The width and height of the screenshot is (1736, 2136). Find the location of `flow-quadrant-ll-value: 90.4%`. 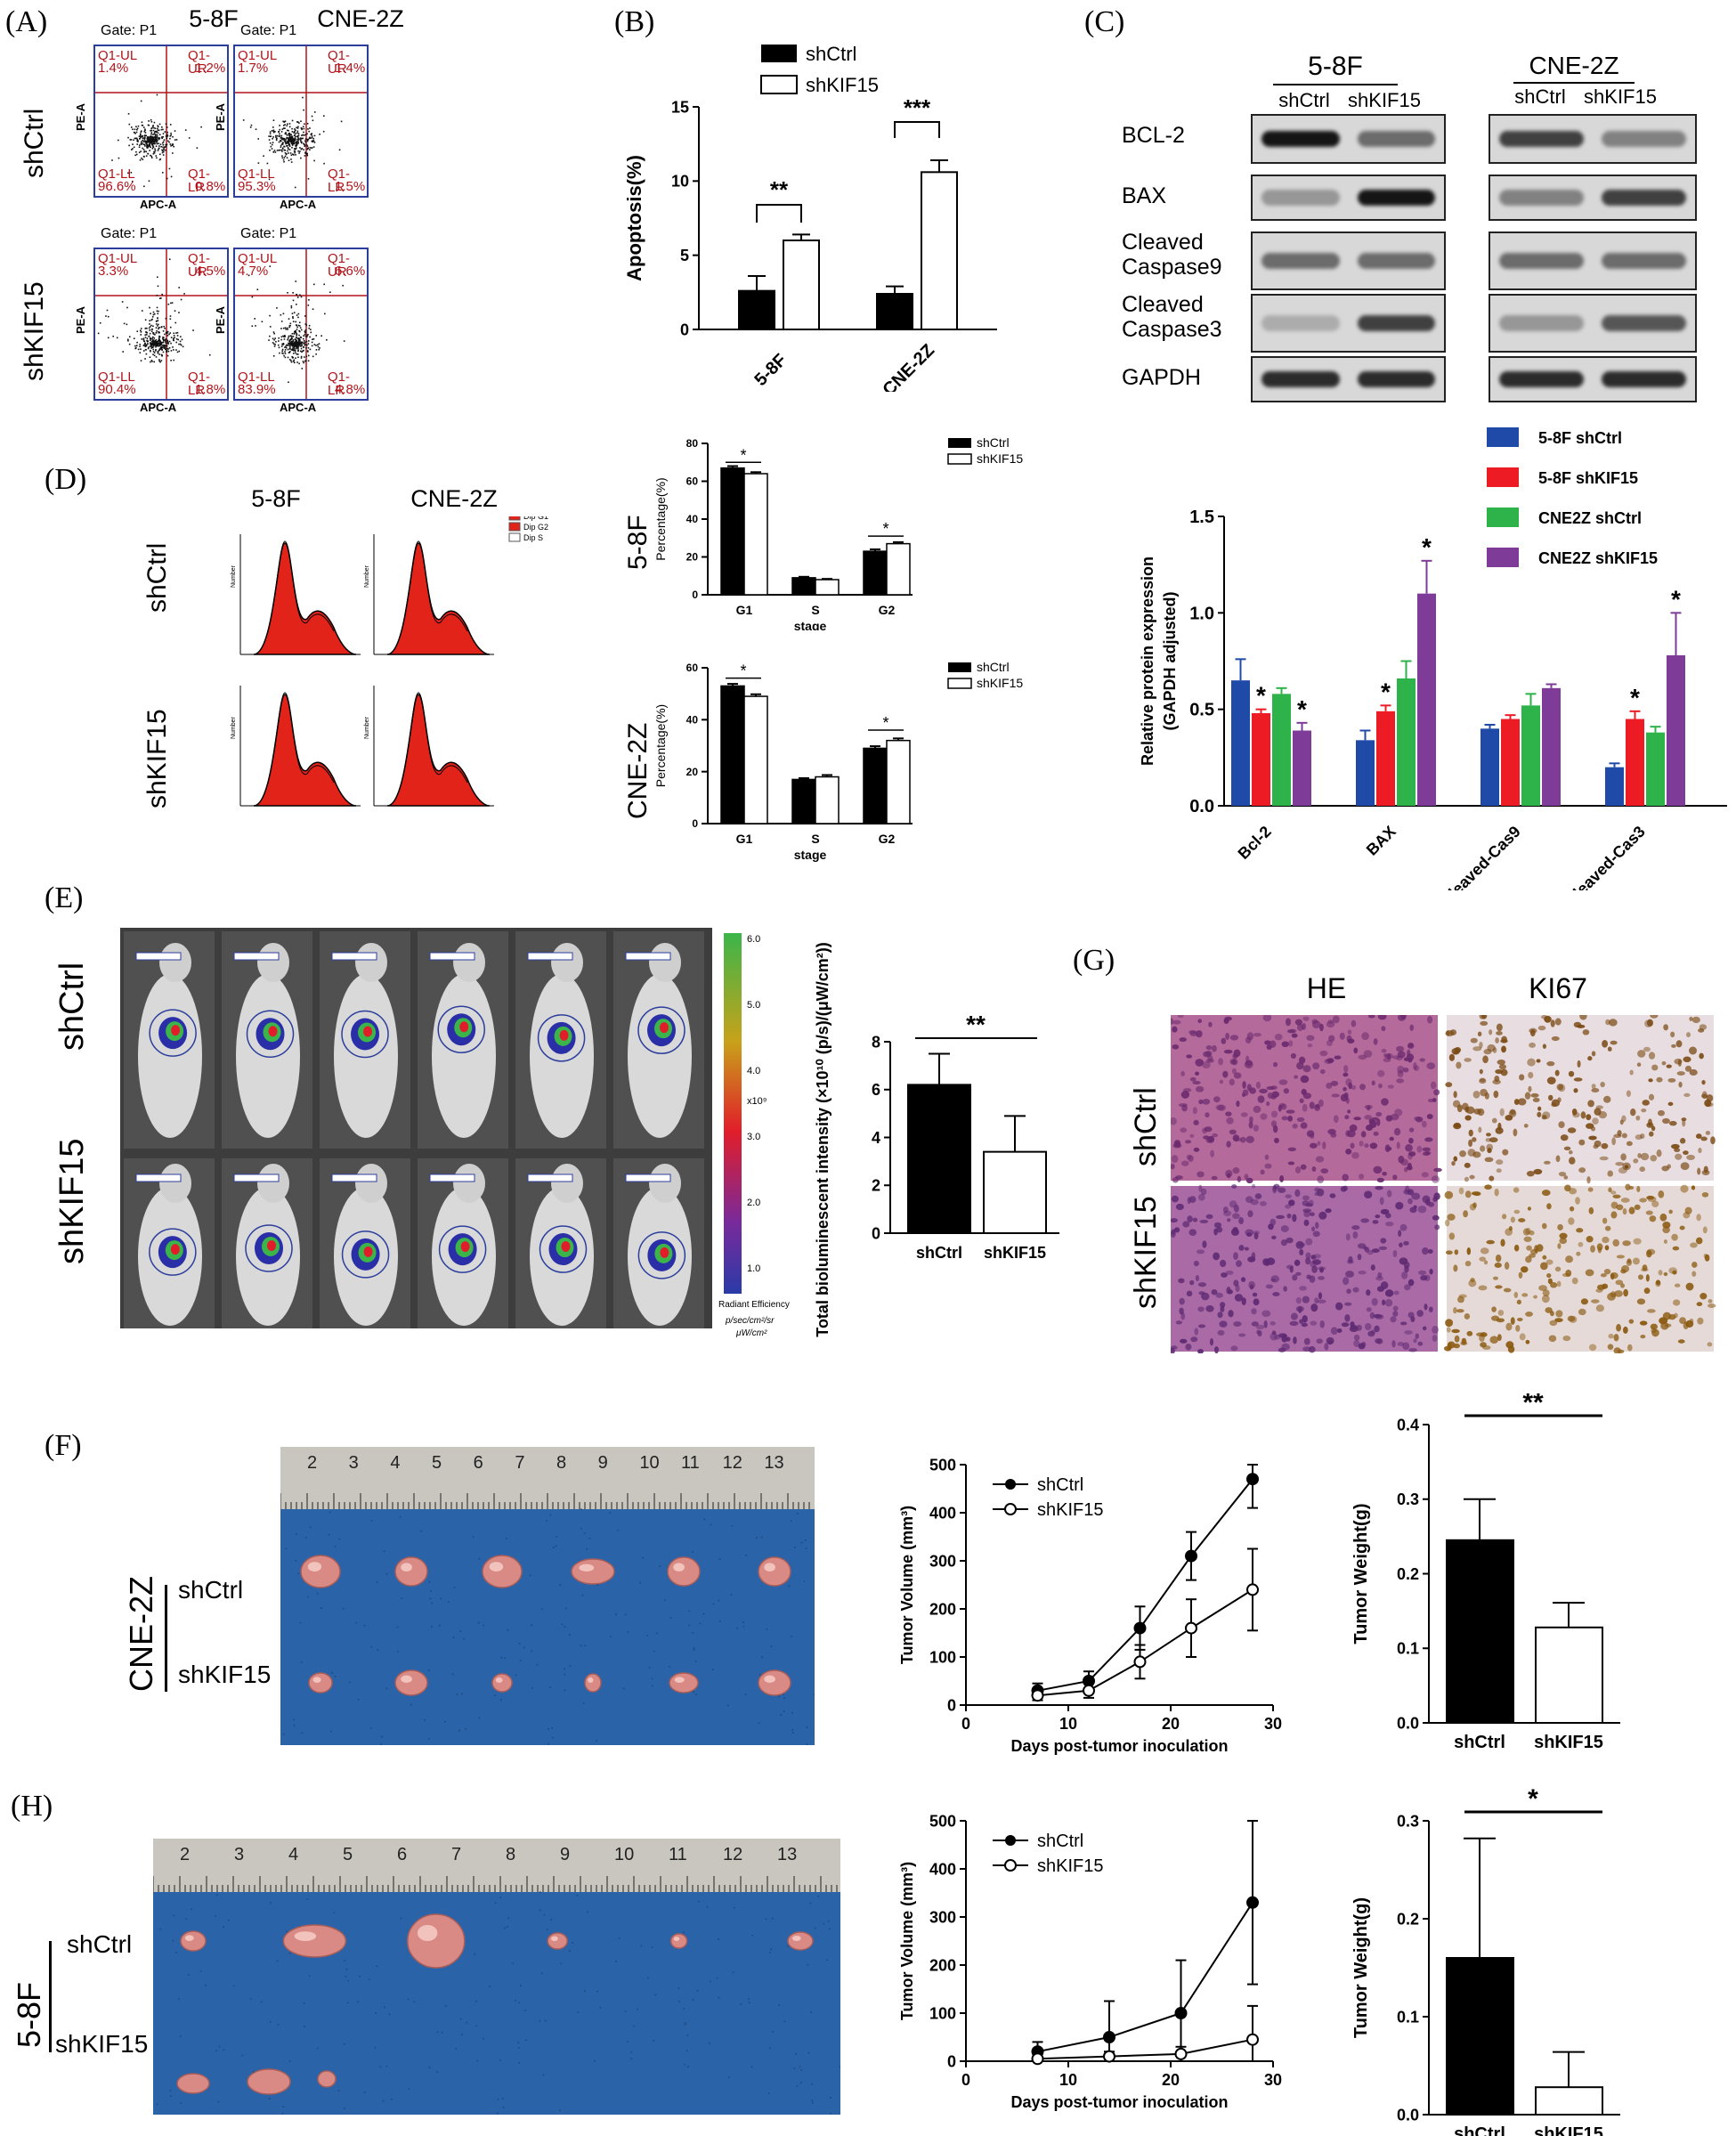

flow-quadrant-ll-value: 90.4% is located at coordinates (117, 389).